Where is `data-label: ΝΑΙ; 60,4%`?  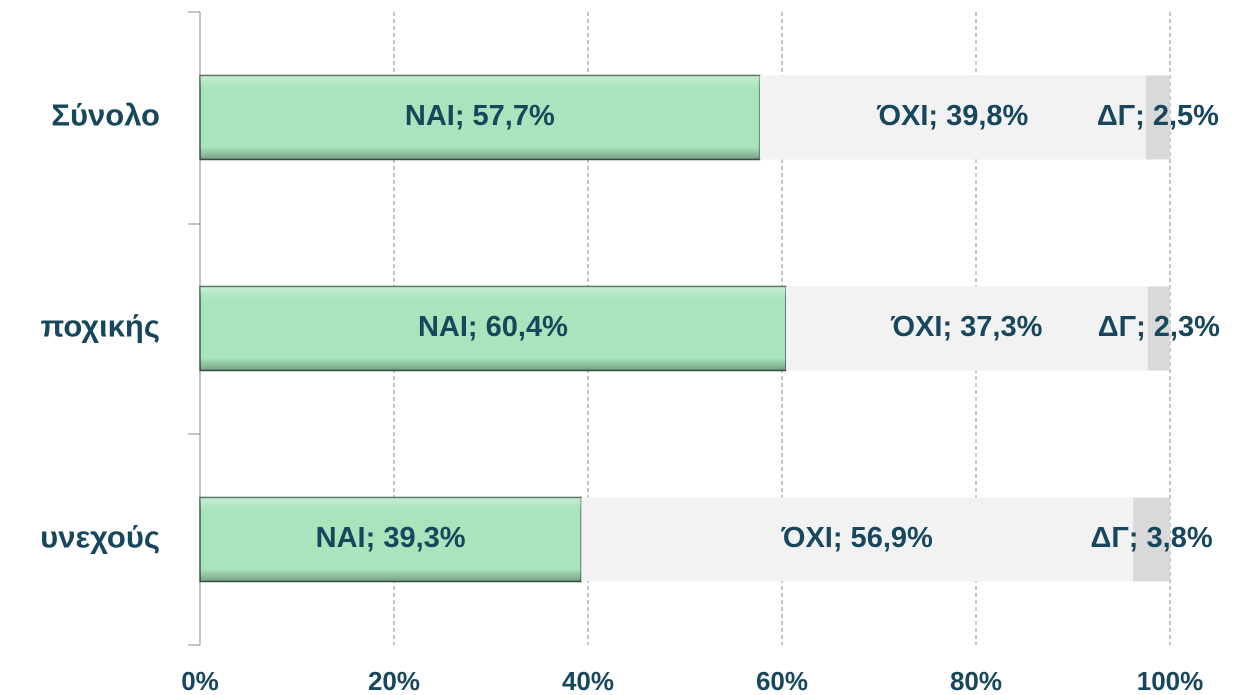 data-label: ΝΑΙ; 60,4% is located at coordinates (493, 327).